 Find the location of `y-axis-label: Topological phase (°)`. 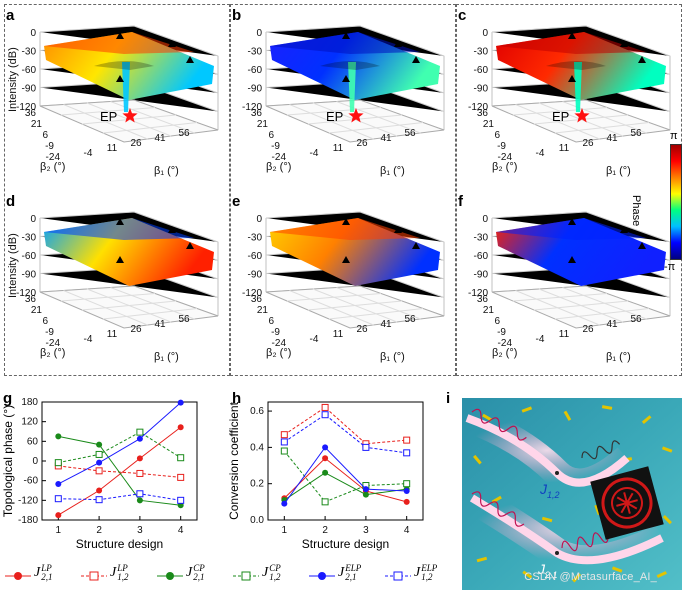

y-axis-label: Topological phase (°) is located at coordinates (8, 461).